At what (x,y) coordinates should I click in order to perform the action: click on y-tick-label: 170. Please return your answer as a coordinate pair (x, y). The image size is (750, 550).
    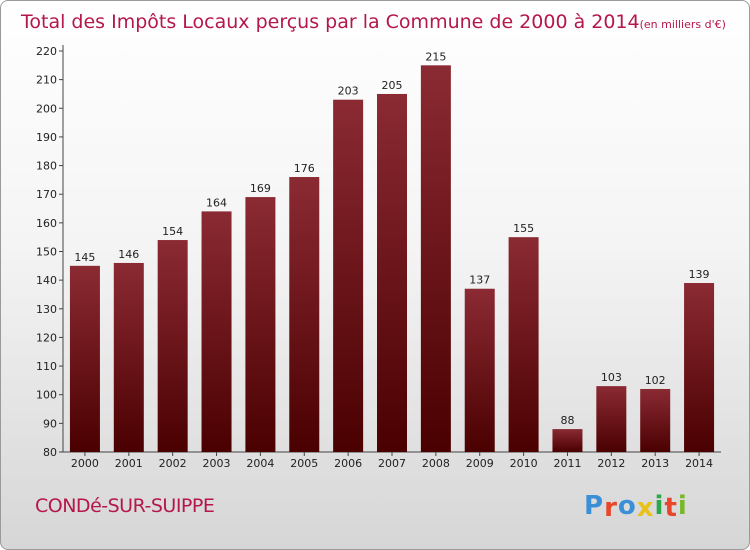
    Looking at the image, I should click on (46, 194).